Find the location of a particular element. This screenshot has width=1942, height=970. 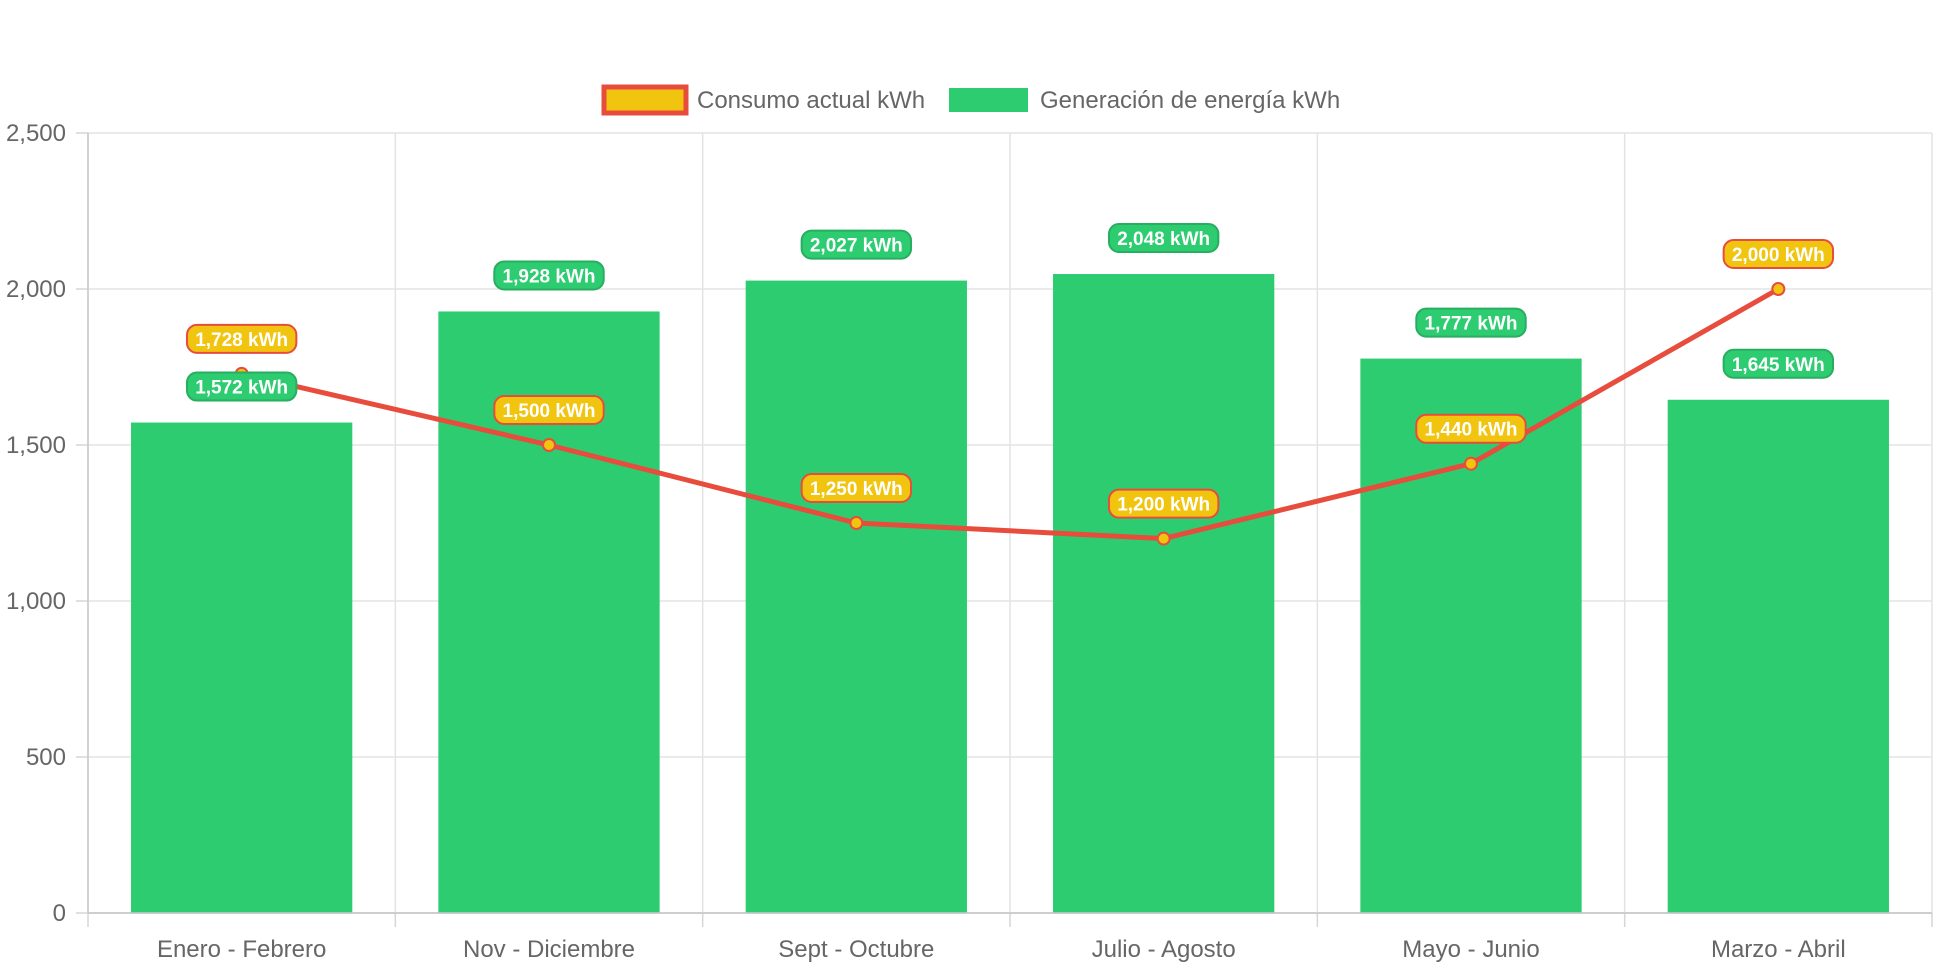

bar-label-mayo-junio: 1,777 kWh is located at coordinates (1471, 322).